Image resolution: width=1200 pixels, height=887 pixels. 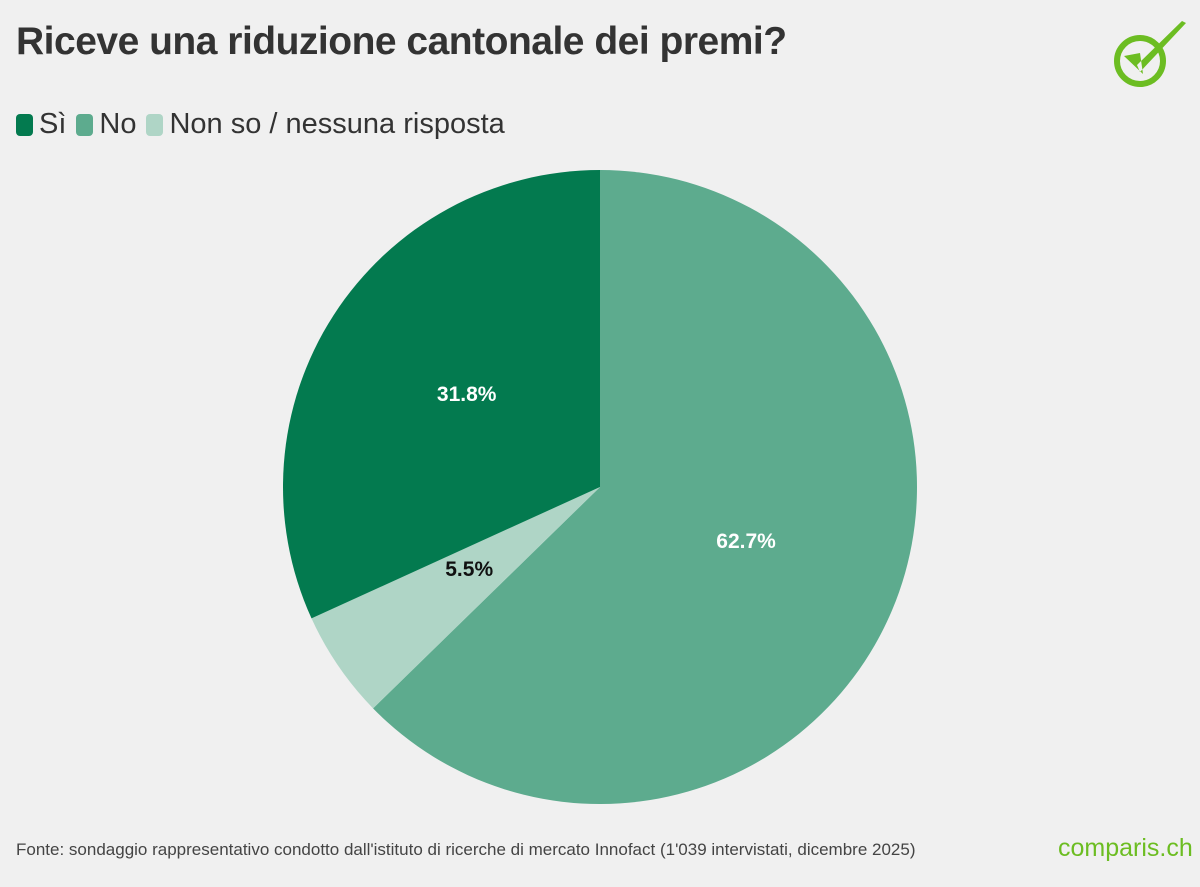 I want to click on data-label: 5.5%, so click(x=469, y=569).